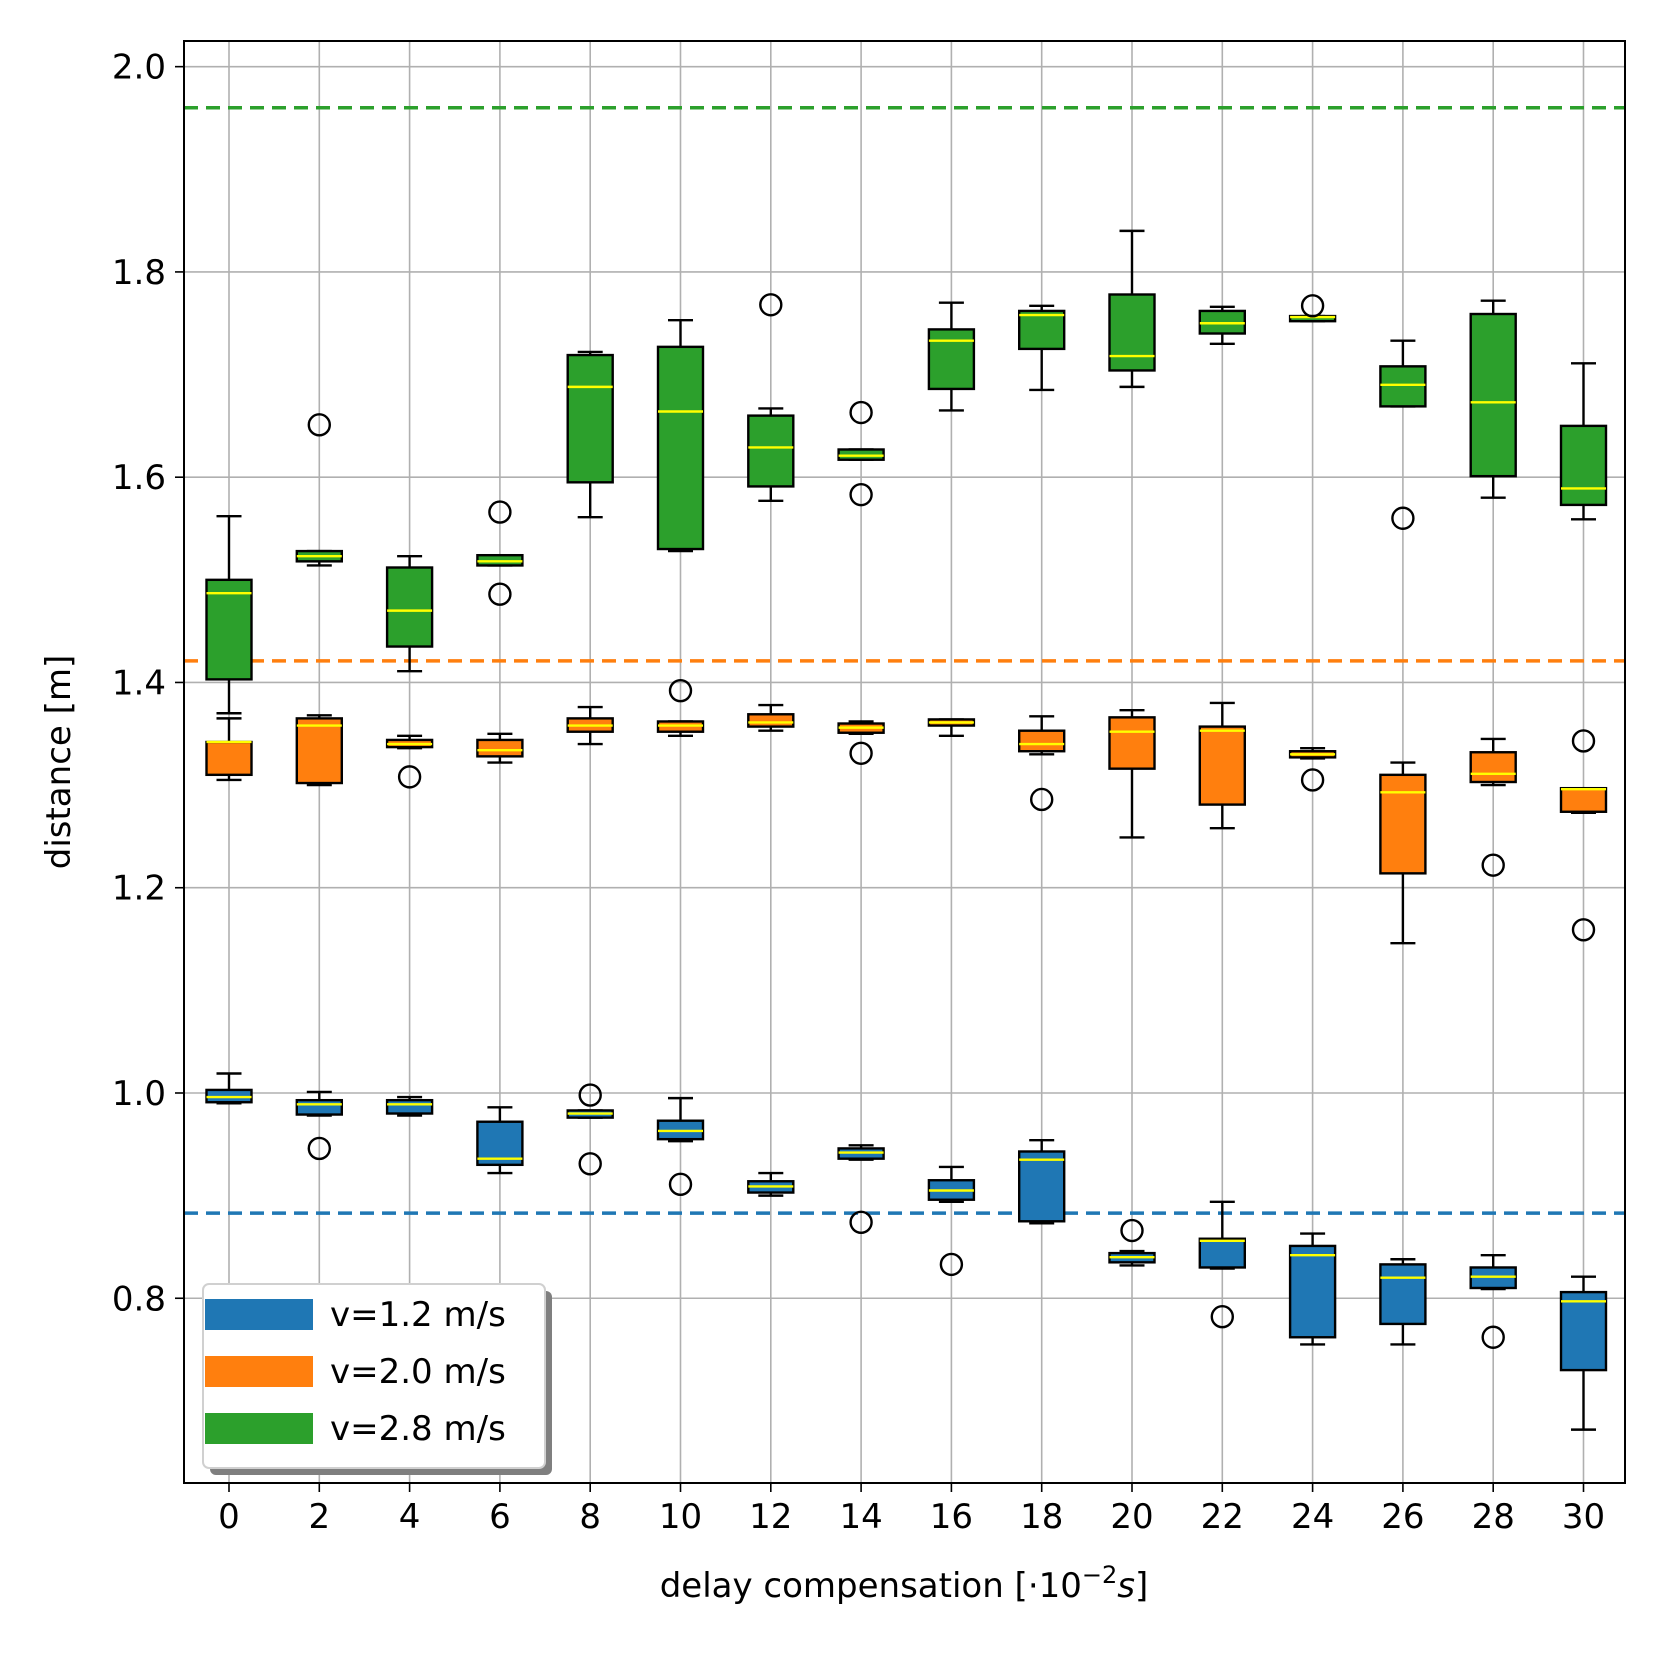  Describe the element at coordinates (377, 1379) in the screenshot. I see `legend: v=1.2 m/s v=2.0 m/s v=2.8 m/s` at that location.